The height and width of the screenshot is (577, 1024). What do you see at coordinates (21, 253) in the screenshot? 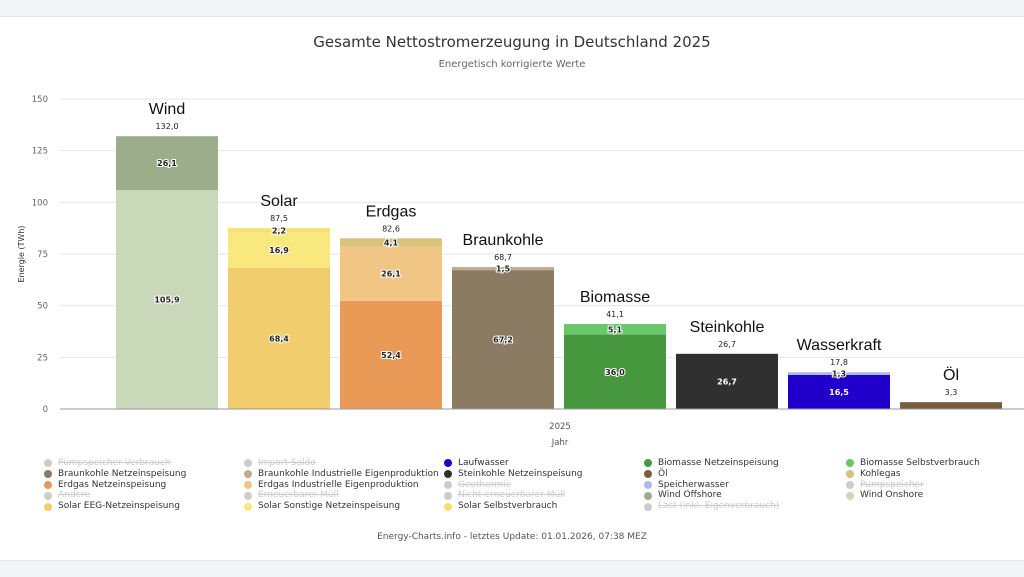
I see `y-axis-label: Energie (TWh)` at bounding box center [21, 253].